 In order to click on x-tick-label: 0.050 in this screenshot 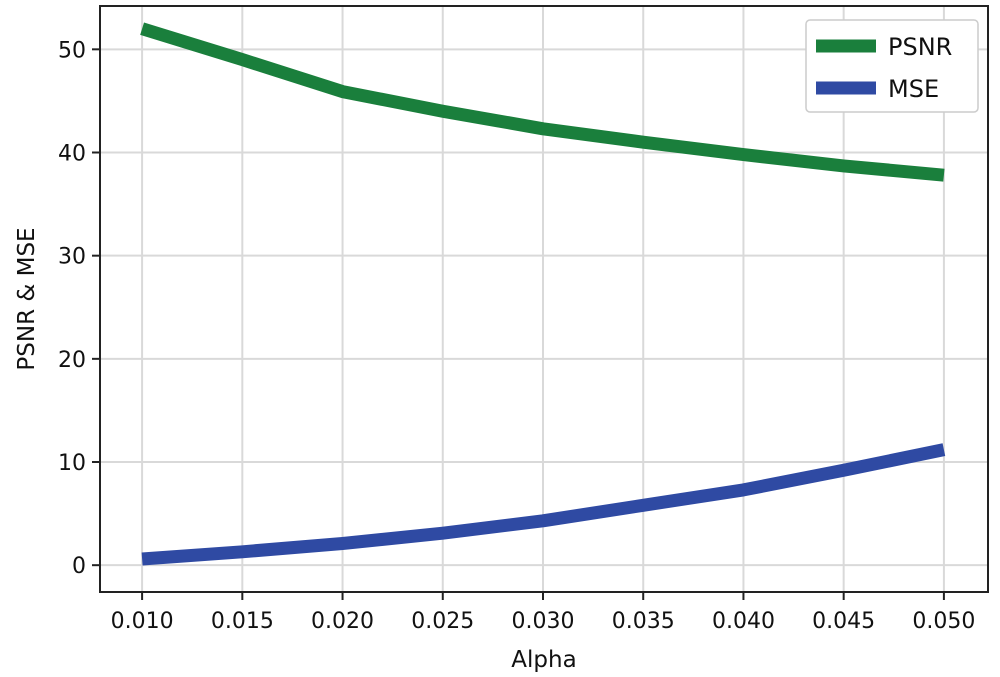, I will do `click(943, 621)`.